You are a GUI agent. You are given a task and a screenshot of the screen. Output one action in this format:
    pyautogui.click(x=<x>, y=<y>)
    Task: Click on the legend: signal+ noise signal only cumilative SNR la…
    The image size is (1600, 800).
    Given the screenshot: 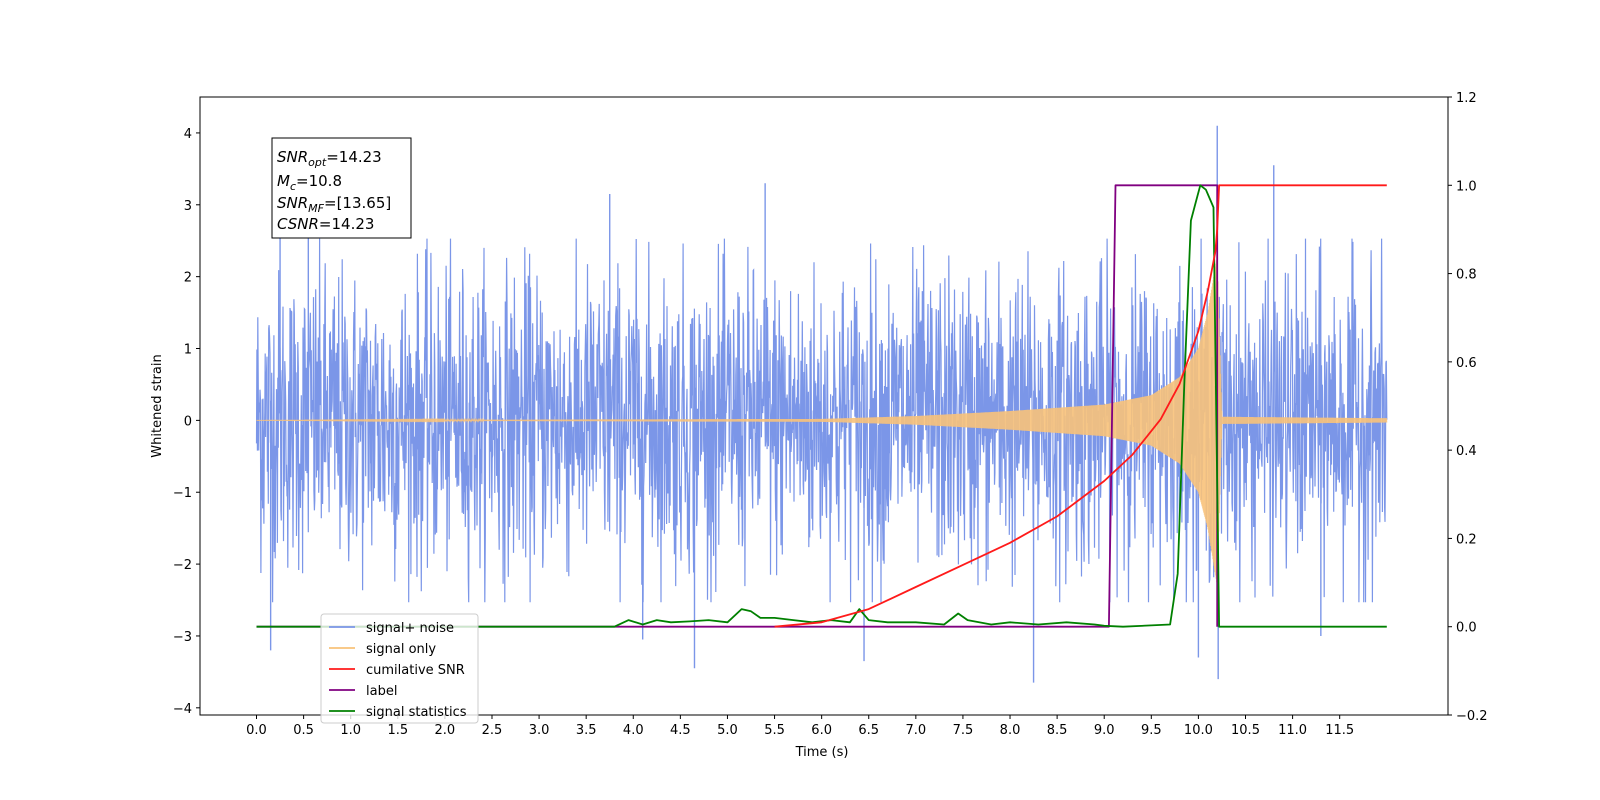 What is the action you would take?
    pyautogui.click(x=399, y=668)
    